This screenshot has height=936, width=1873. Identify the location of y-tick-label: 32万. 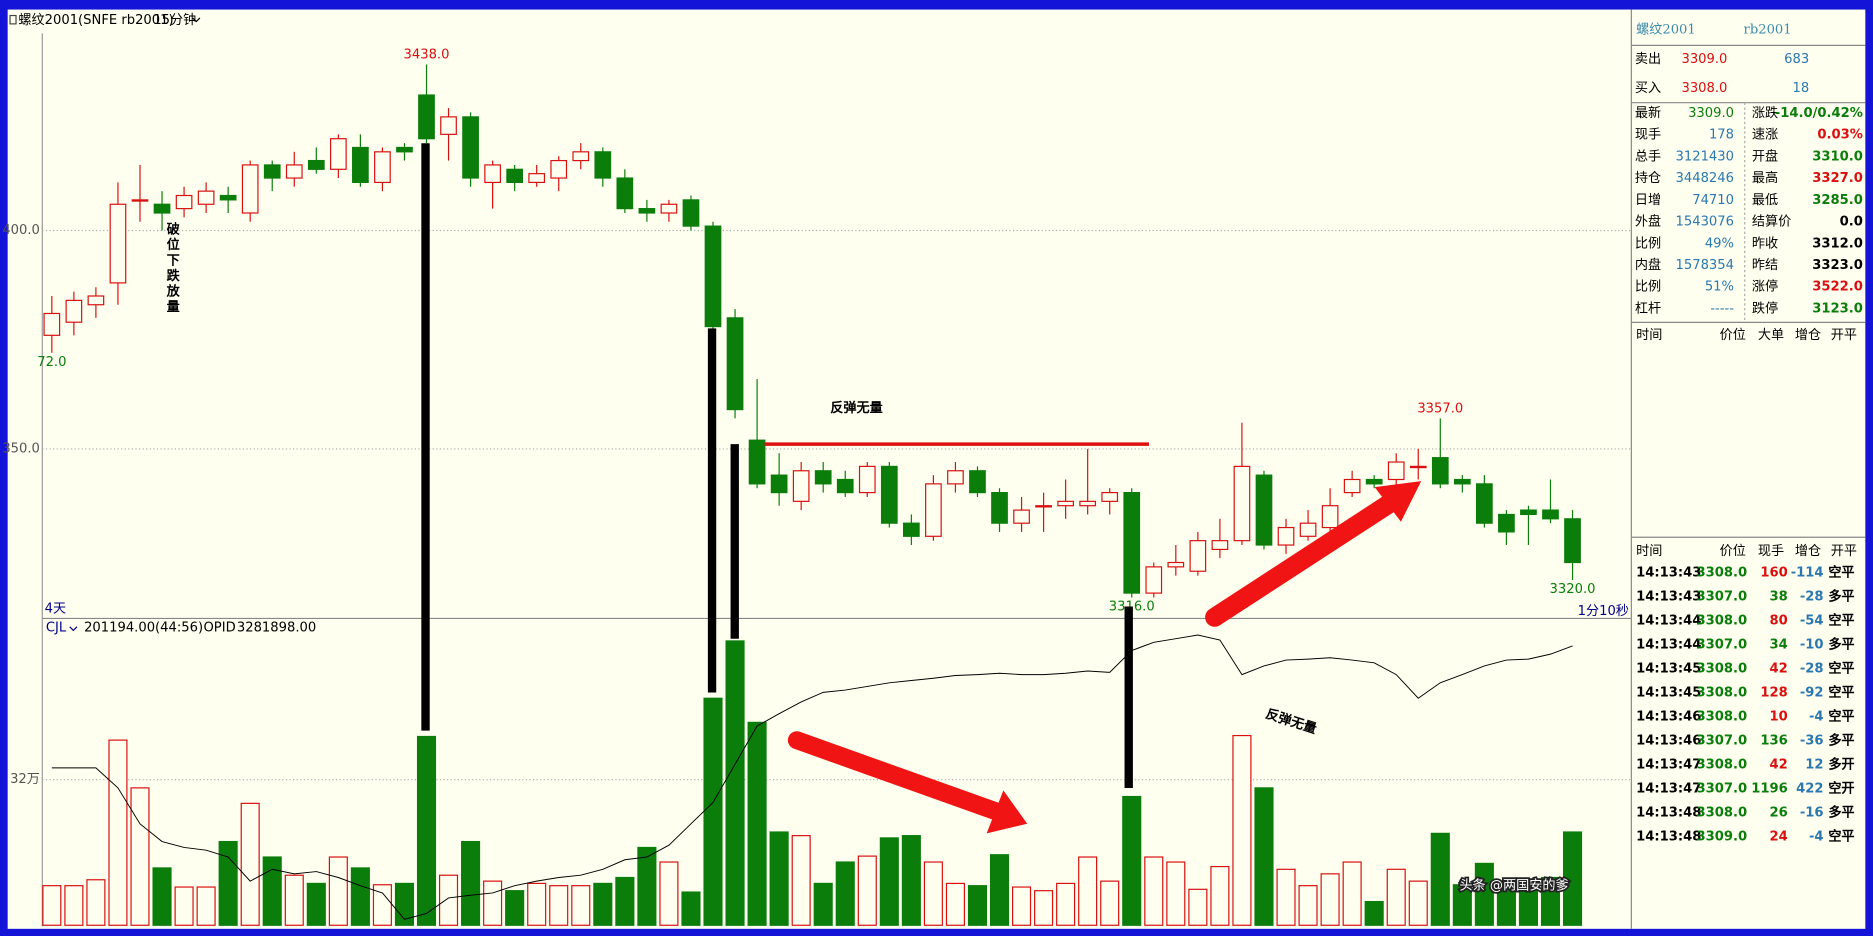
(25, 779).